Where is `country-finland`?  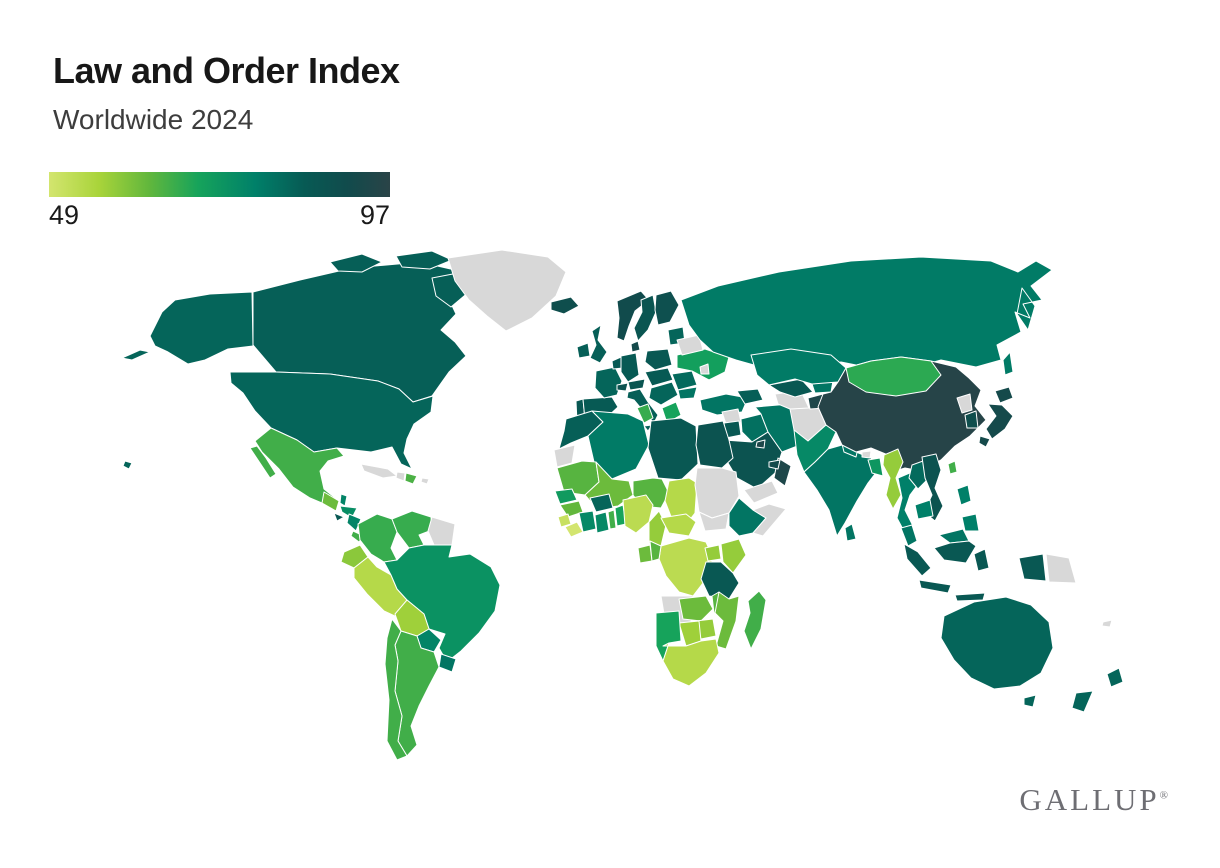 country-finland is located at coordinates (667, 308).